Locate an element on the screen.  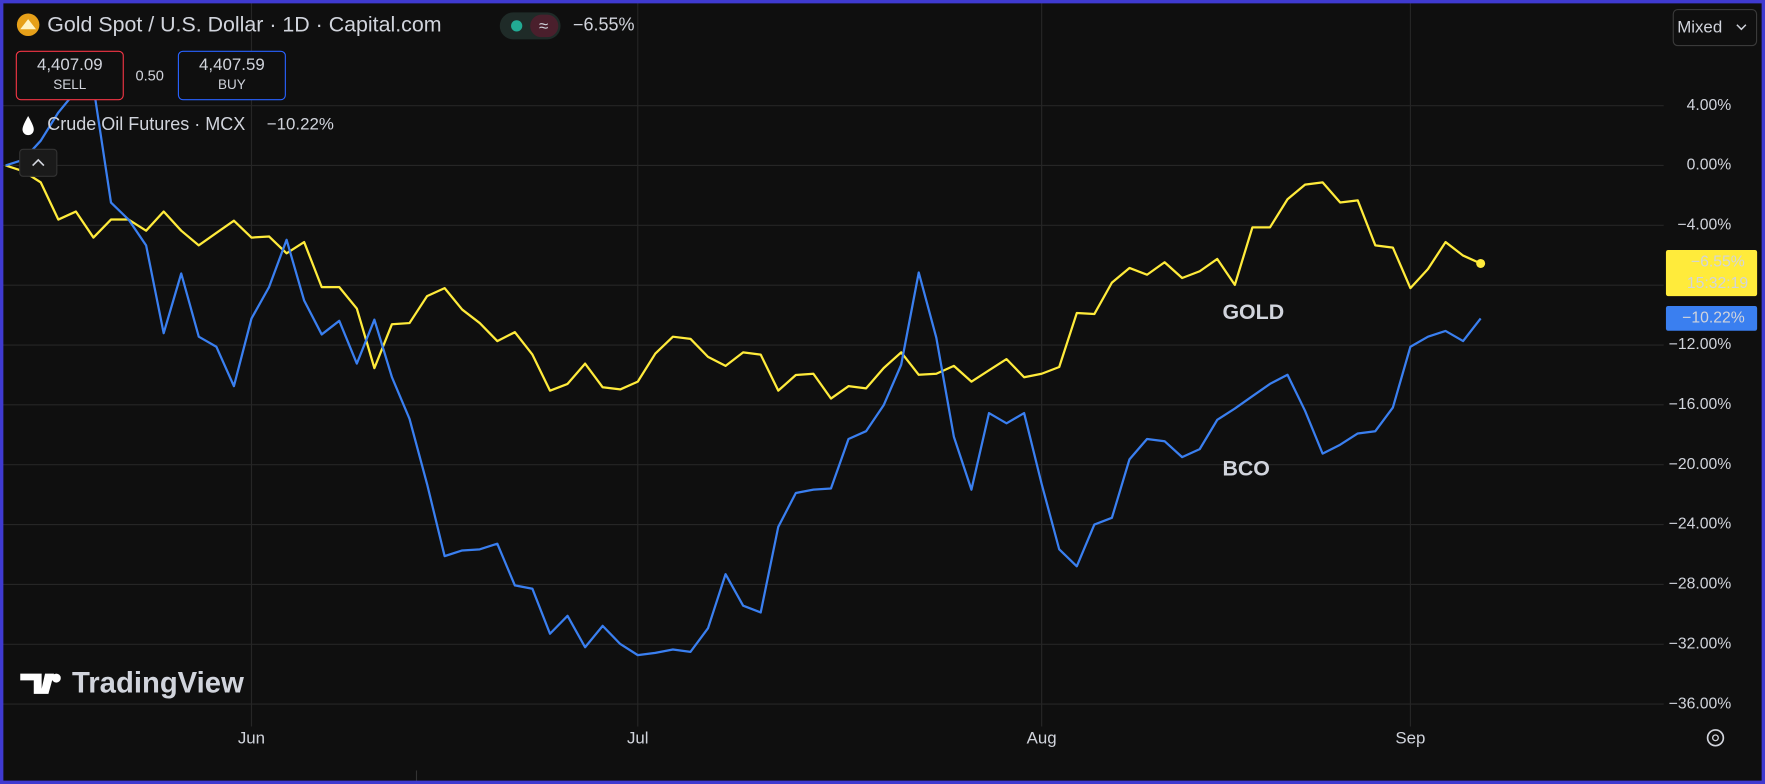
y-tick-label: 0.00% is located at coordinates (1709, 165).